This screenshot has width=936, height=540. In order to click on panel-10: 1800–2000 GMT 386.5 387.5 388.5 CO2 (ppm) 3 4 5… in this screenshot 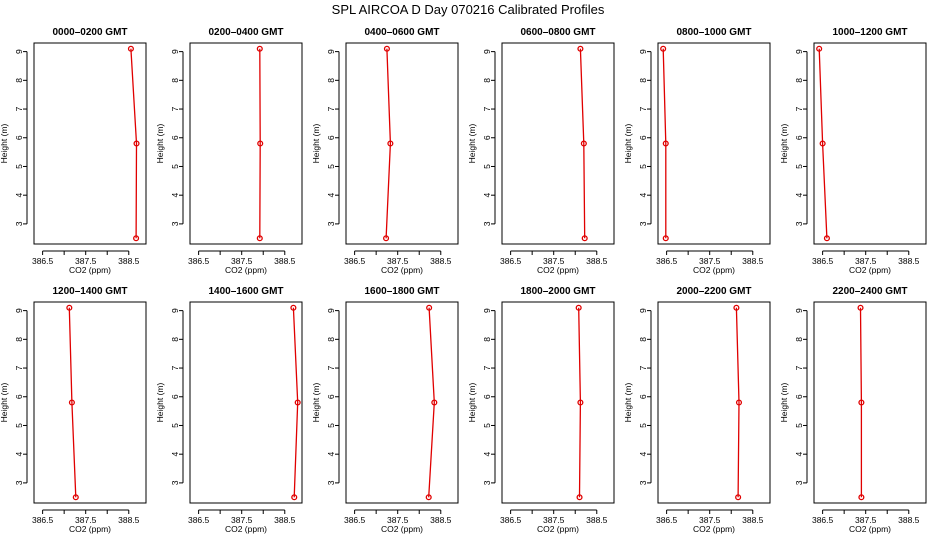, I will do `click(541, 410)`.